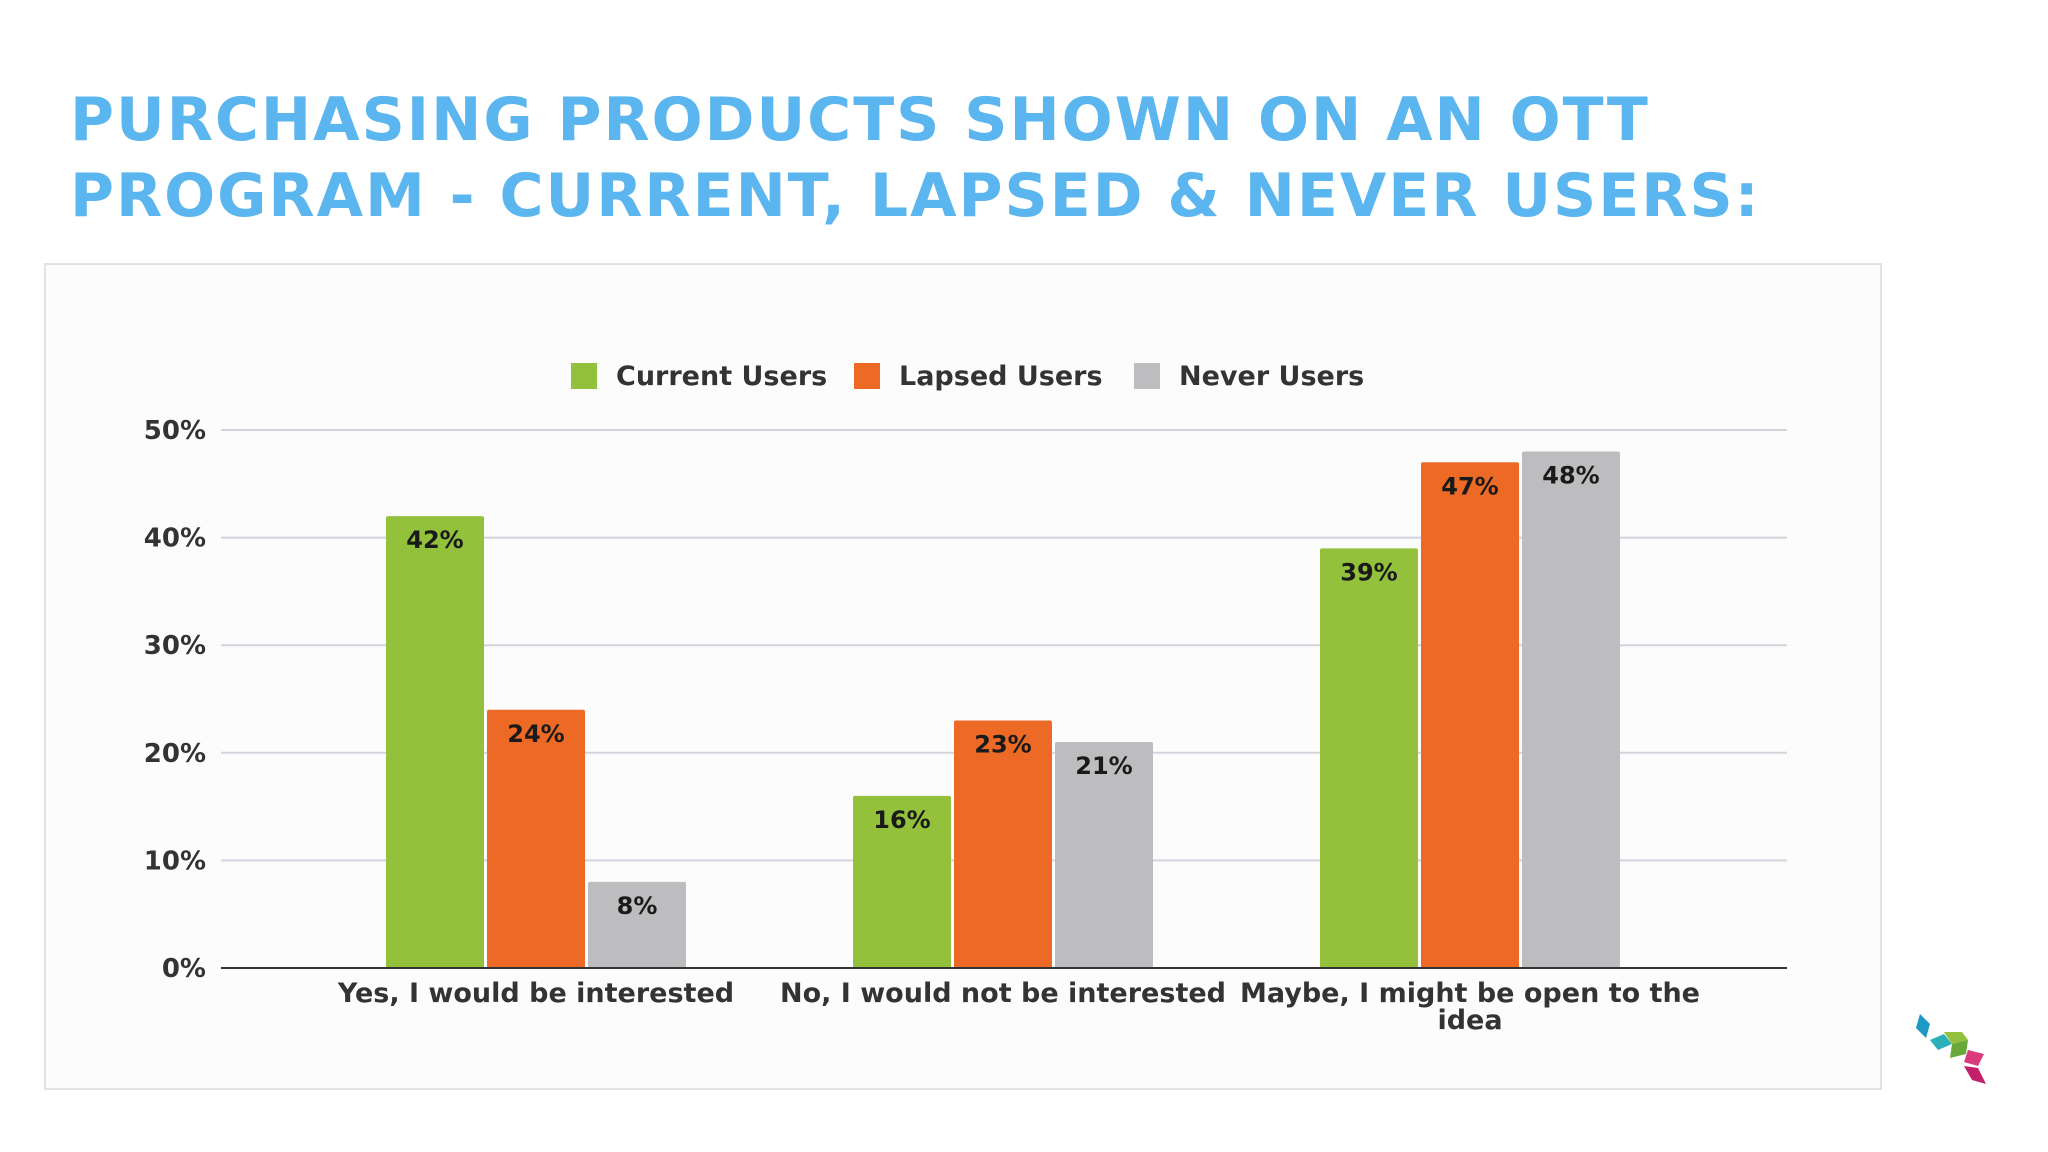 This screenshot has height=1152, width=2048. Describe the element at coordinates (175, 646) in the screenshot. I see `y-tick-label: 30%` at that location.